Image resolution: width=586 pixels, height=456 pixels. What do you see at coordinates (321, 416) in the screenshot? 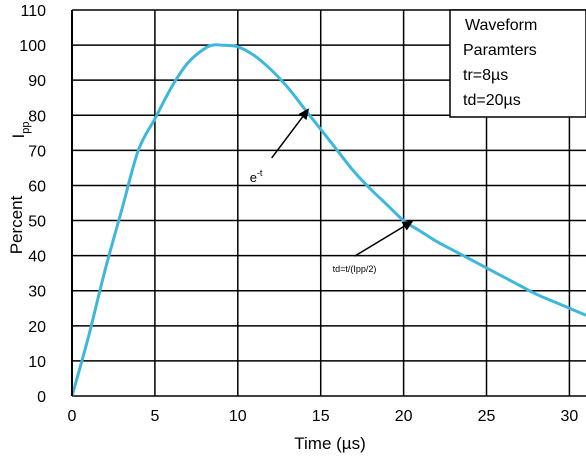
I see `x-tick-label-15: 15` at bounding box center [321, 416].